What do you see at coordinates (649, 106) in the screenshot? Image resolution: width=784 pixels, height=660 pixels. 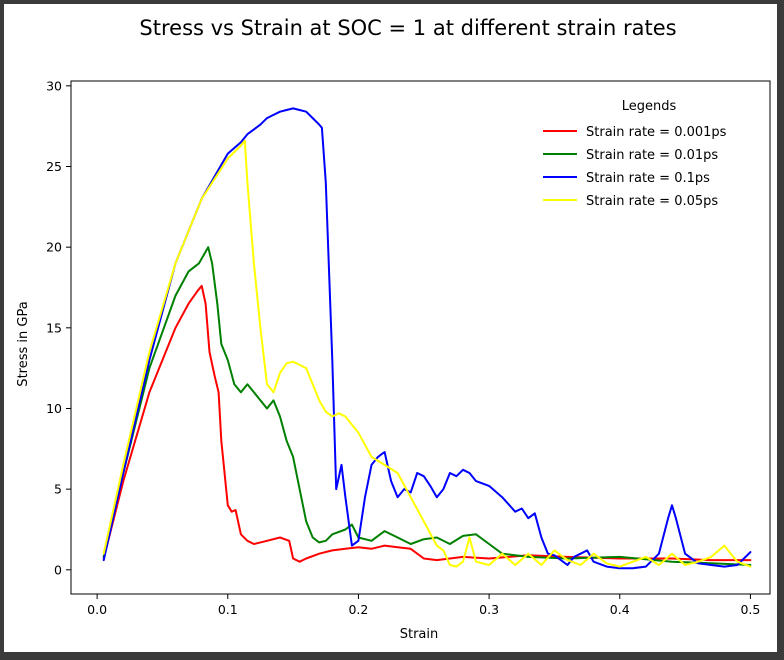 I see `legend-title: Legends` at bounding box center [649, 106].